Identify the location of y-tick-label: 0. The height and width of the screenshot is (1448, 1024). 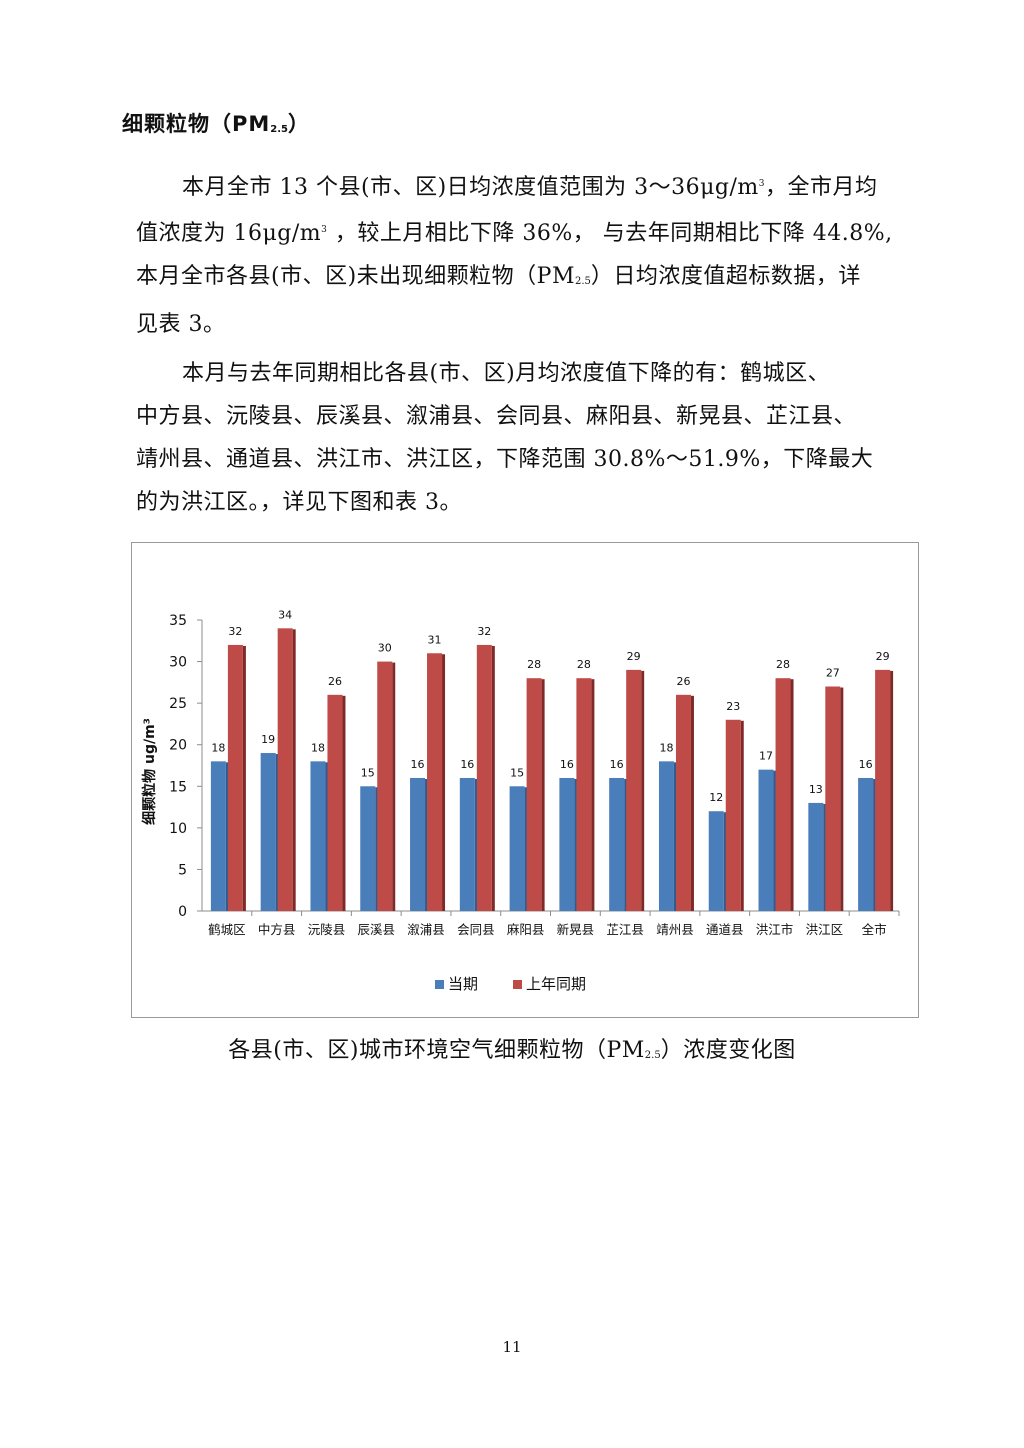
(182, 912).